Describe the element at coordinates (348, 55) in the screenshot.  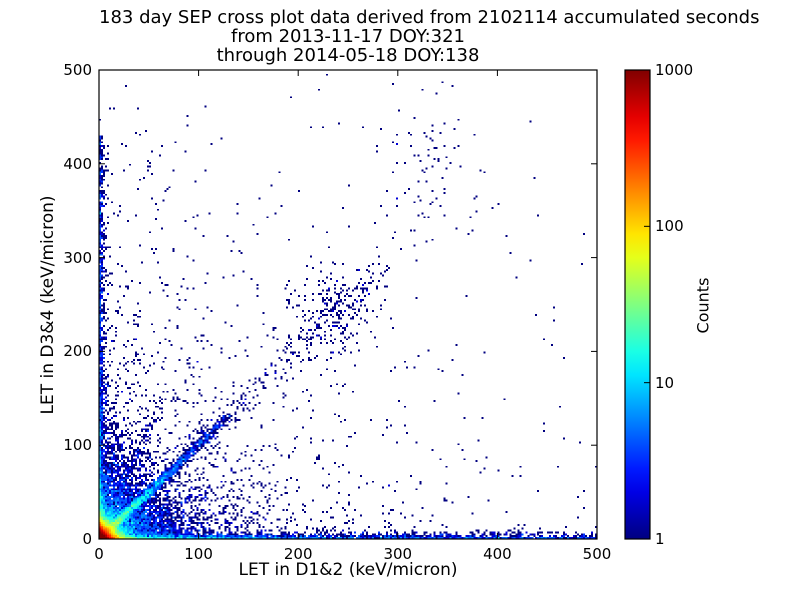
I see `chart-title-line-3: through 2014-05-18 DOY:138` at that location.